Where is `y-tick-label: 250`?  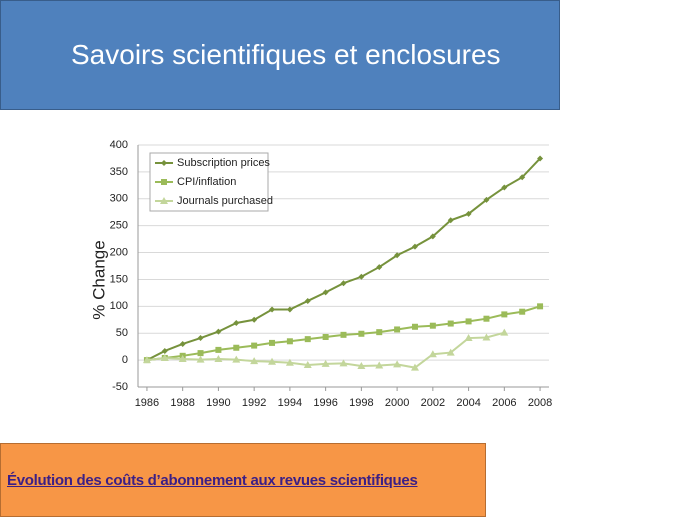
y-tick-label: 250 is located at coordinates (119, 226).